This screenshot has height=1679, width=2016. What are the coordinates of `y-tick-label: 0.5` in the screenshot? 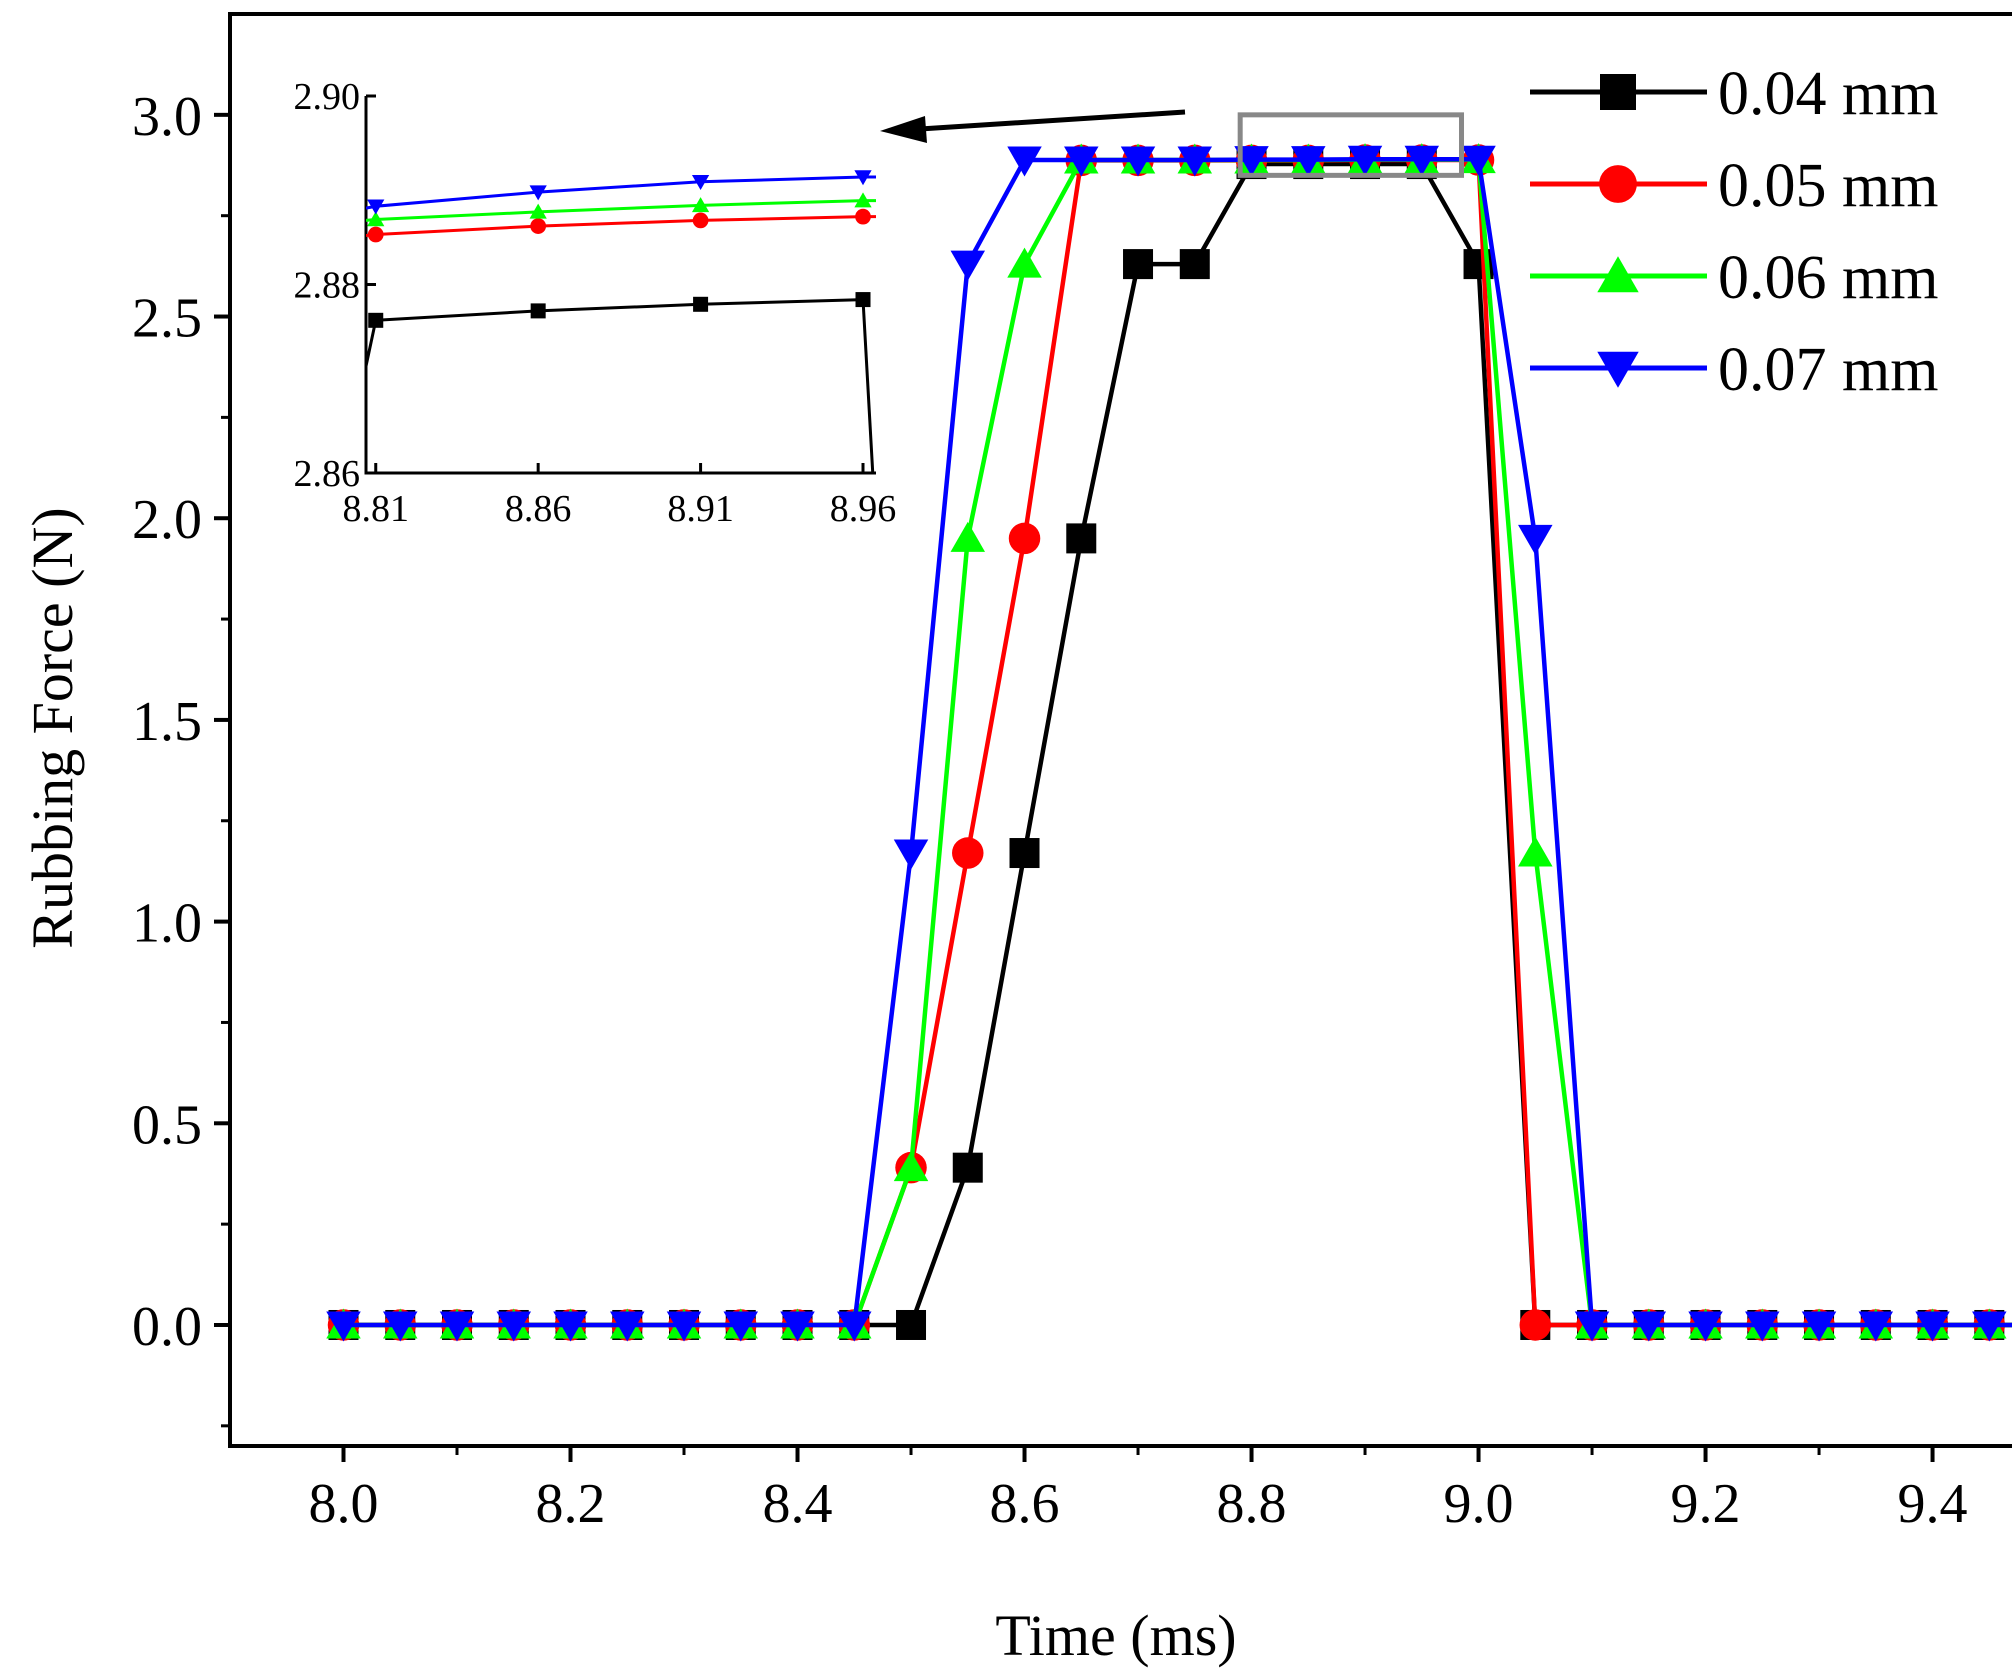 It's located at (167, 1125).